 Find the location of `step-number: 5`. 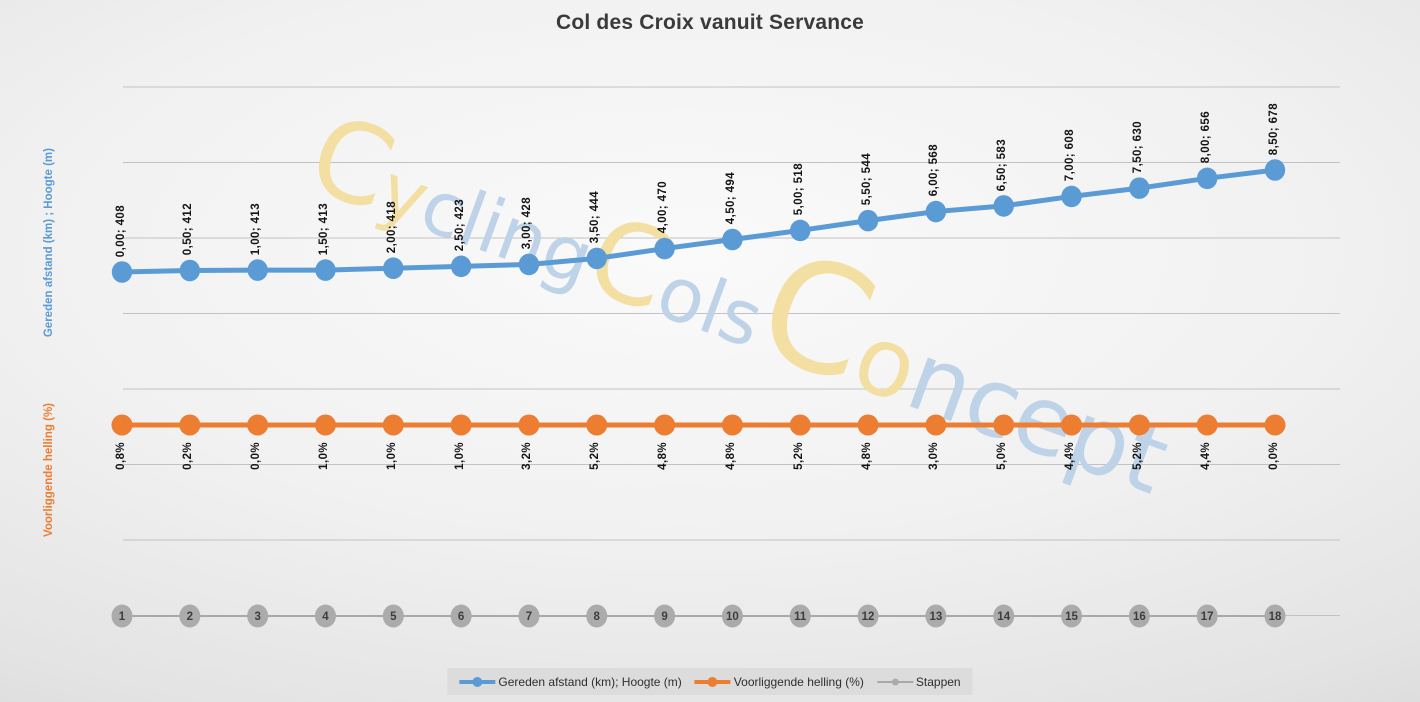

step-number: 5 is located at coordinates (393, 617).